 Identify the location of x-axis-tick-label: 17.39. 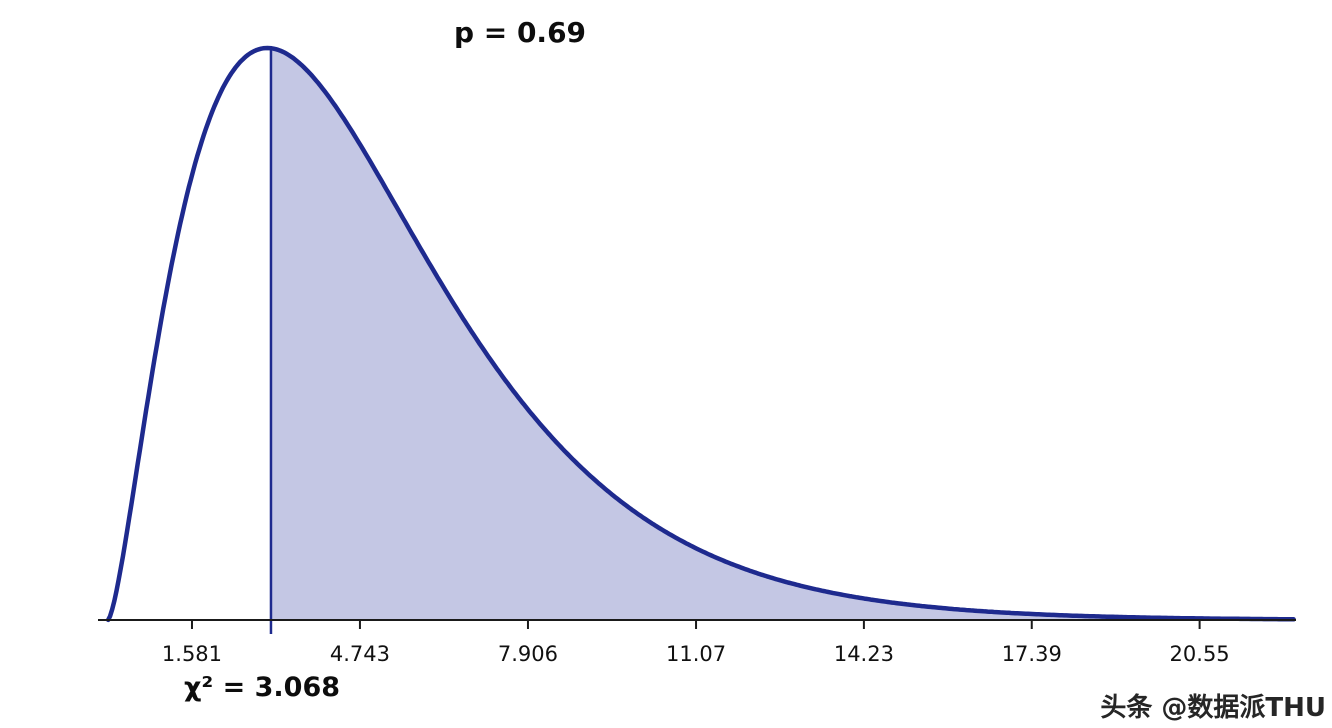
(1032, 654).